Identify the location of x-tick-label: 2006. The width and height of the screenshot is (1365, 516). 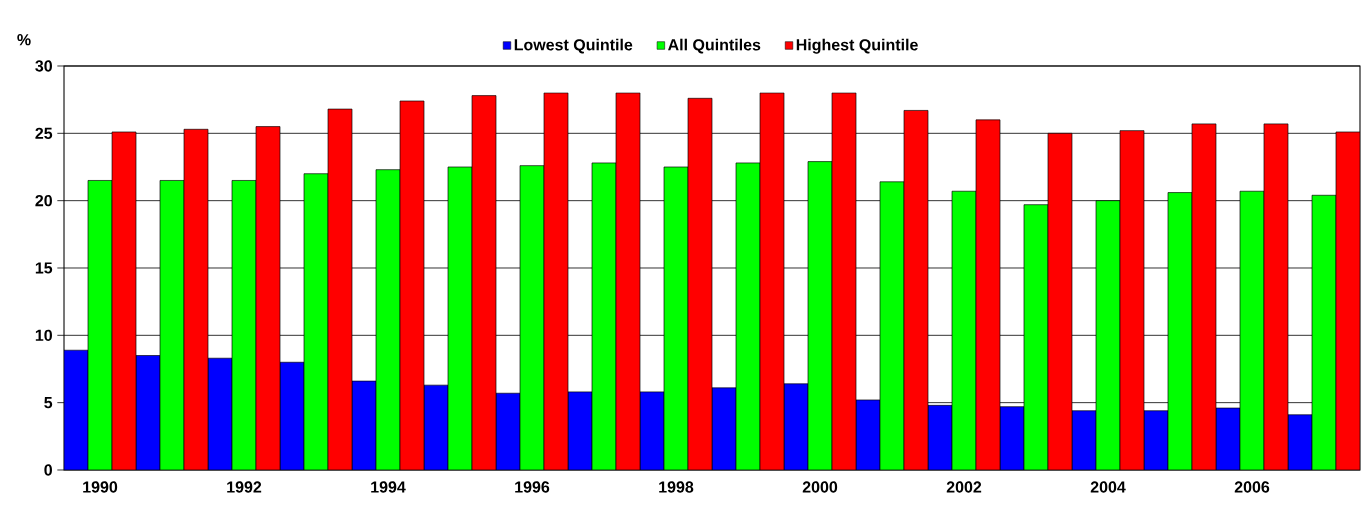
(1252, 487).